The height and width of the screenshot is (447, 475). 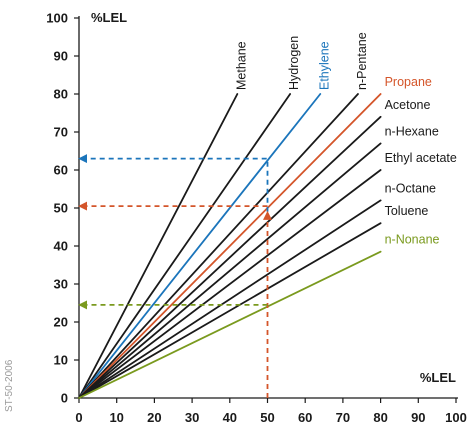 What do you see at coordinates (9, 385) in the screenshot?
I see `watermark-text: ST-50-2006` at bounding box center [9, 385].